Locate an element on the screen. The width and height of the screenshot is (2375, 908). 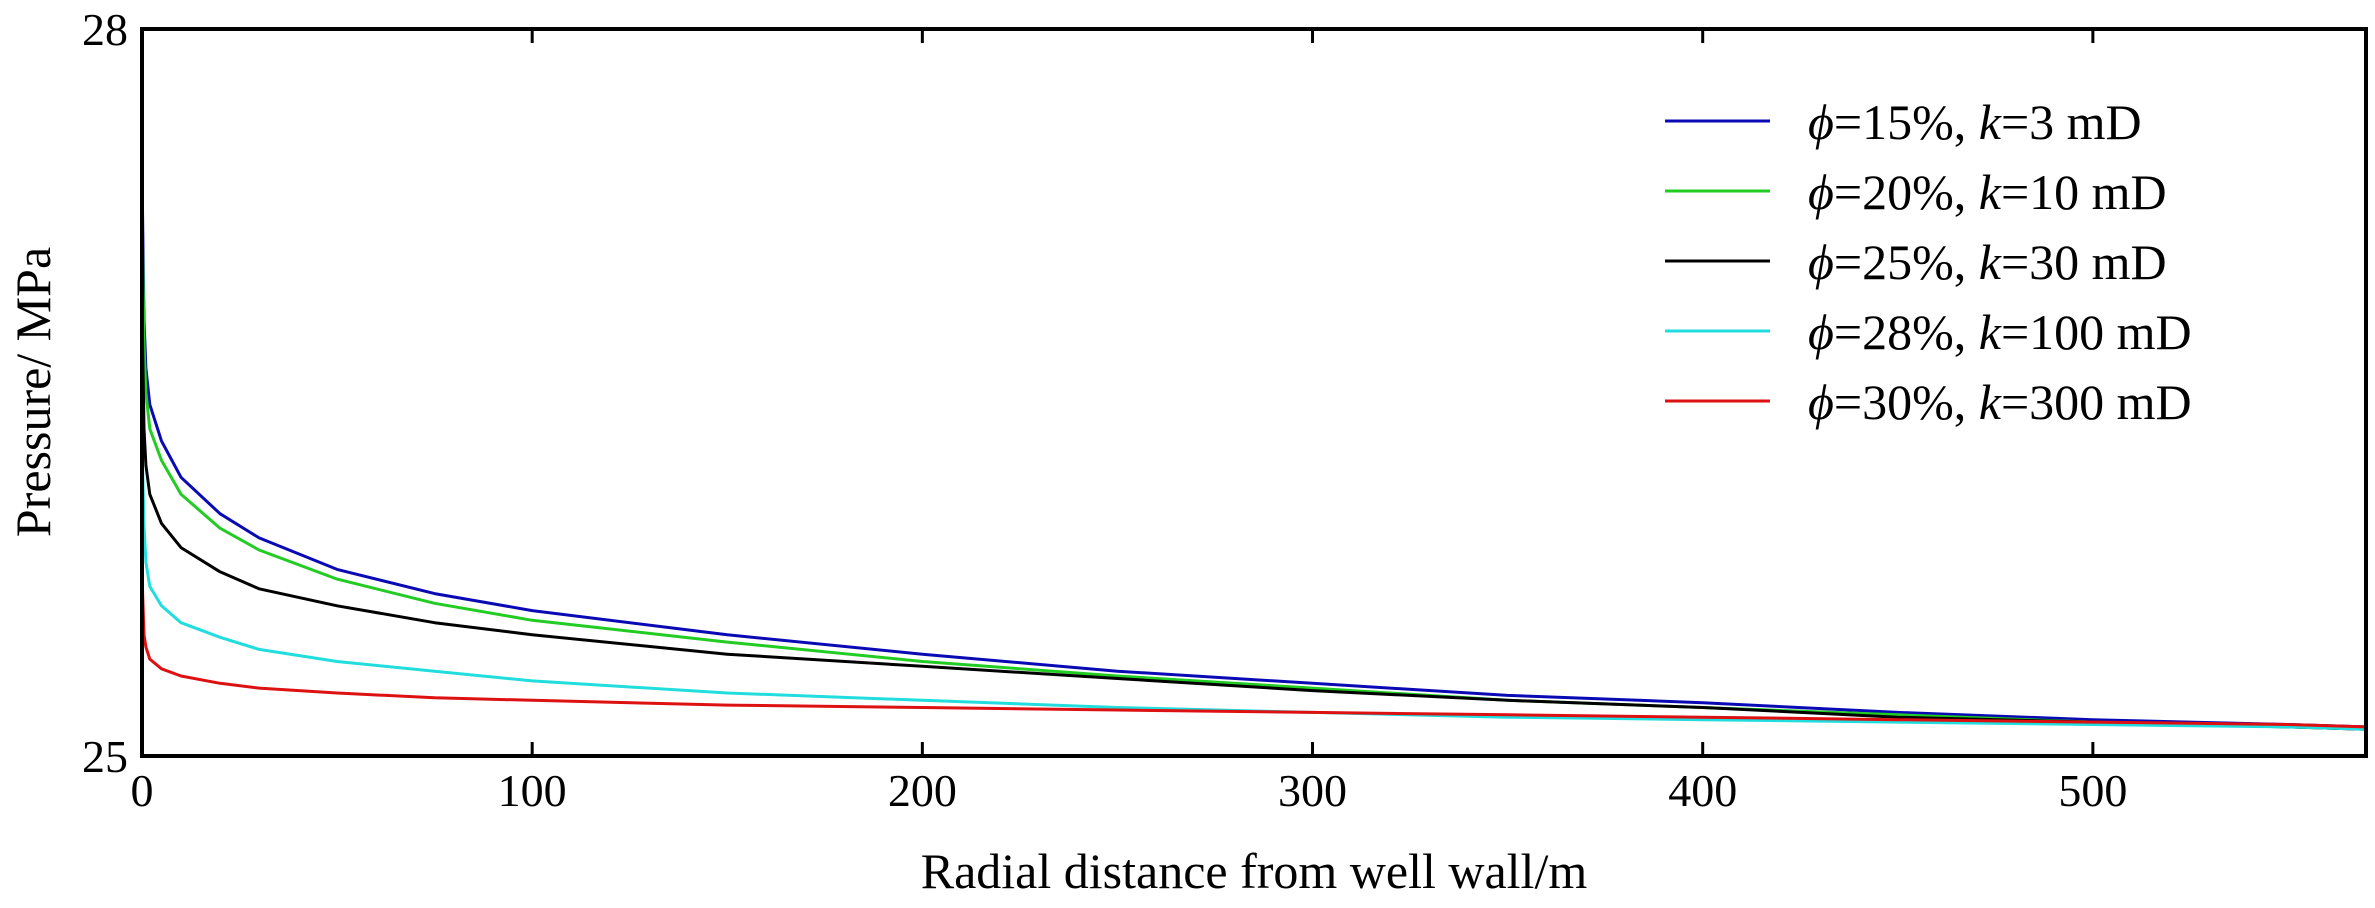
x-tick-label: 400 is located at coordinates (1702, 790).